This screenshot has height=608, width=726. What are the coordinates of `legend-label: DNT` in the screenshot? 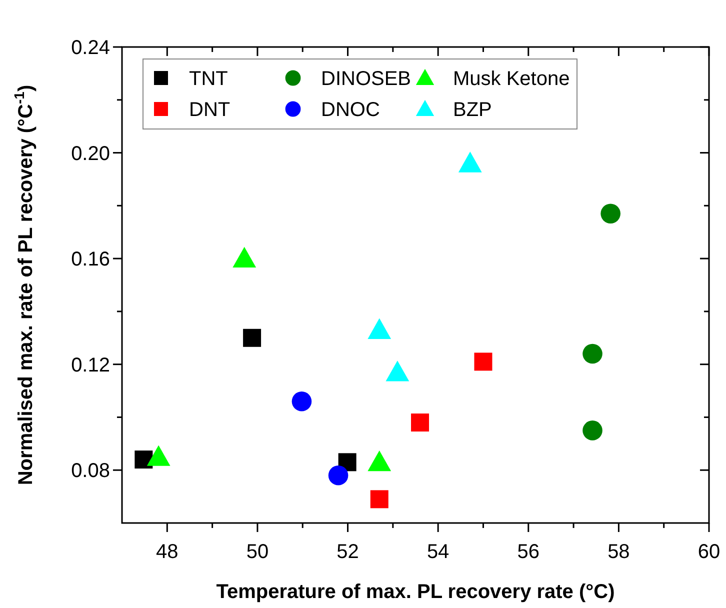 It's located at (209, 110).